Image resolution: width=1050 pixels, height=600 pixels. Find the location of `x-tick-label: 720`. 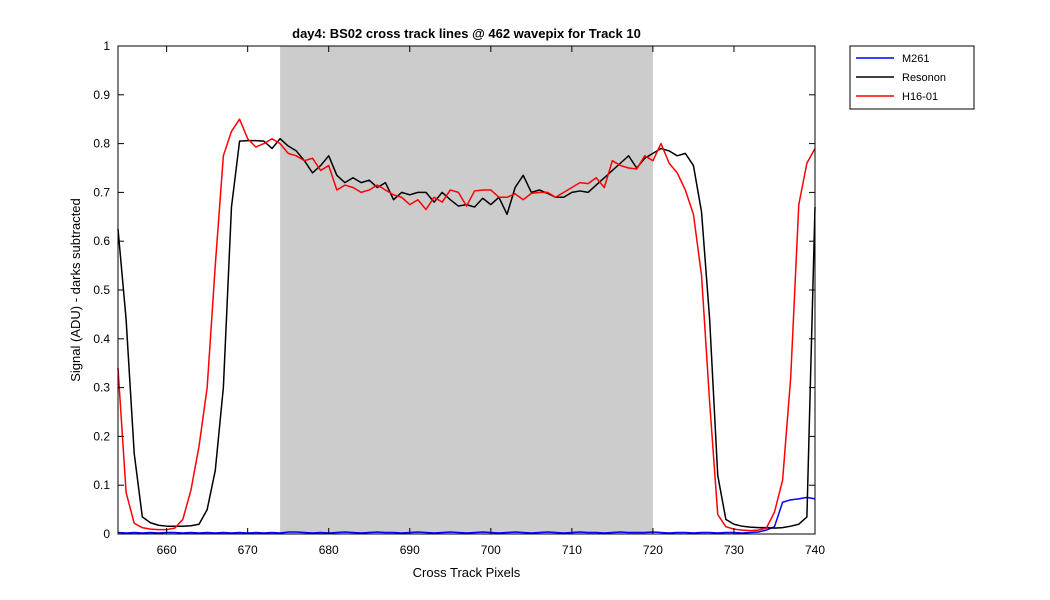

x-tick-label: 720 is located at coordinates (653, 550).